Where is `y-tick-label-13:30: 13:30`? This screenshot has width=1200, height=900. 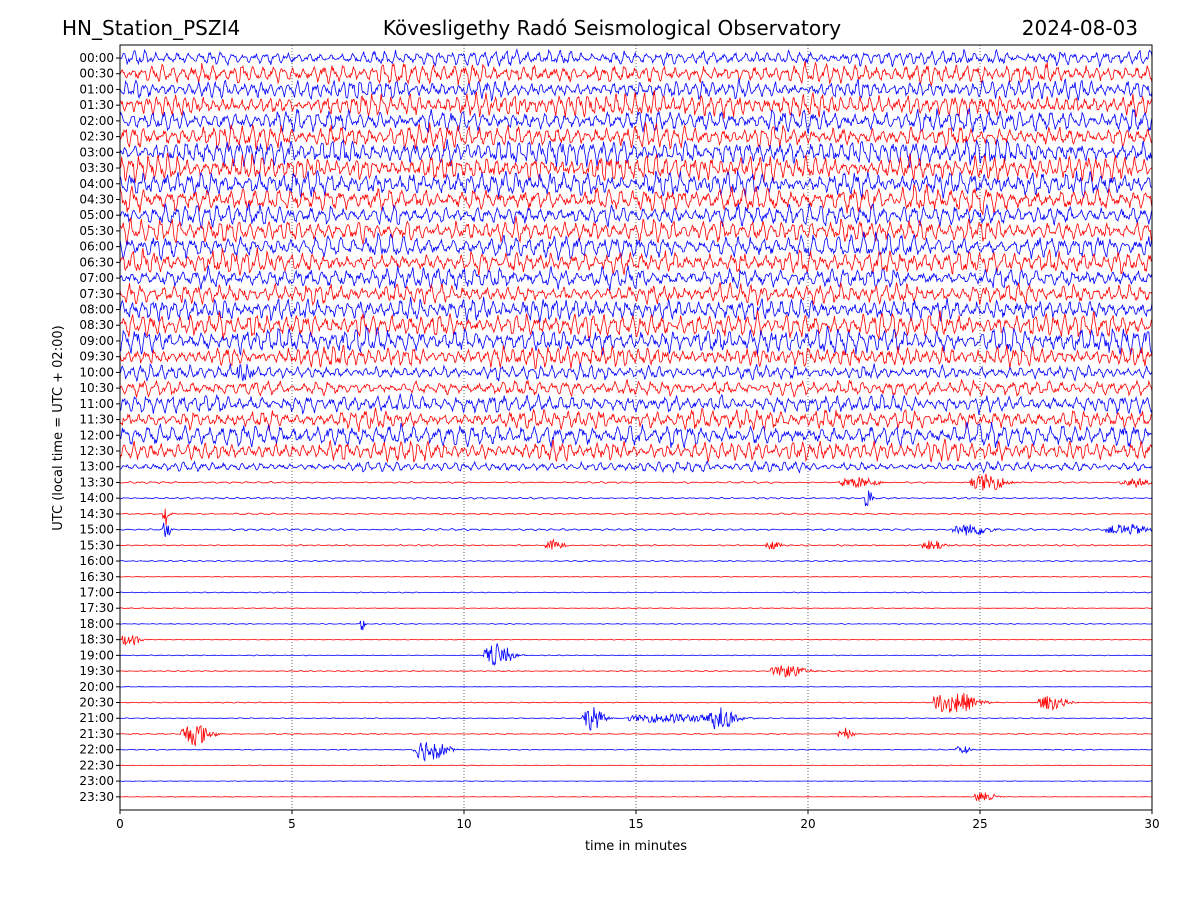 y-tick-label-13:30: 13:30 is located at coordinates (96, 482).